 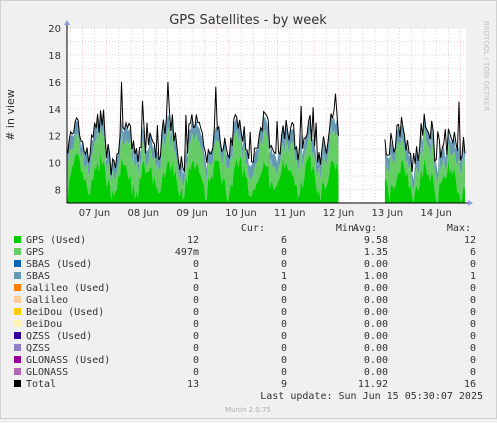 I want to click on x-tick-label: 08 Jun, so click(x=144, y=213).